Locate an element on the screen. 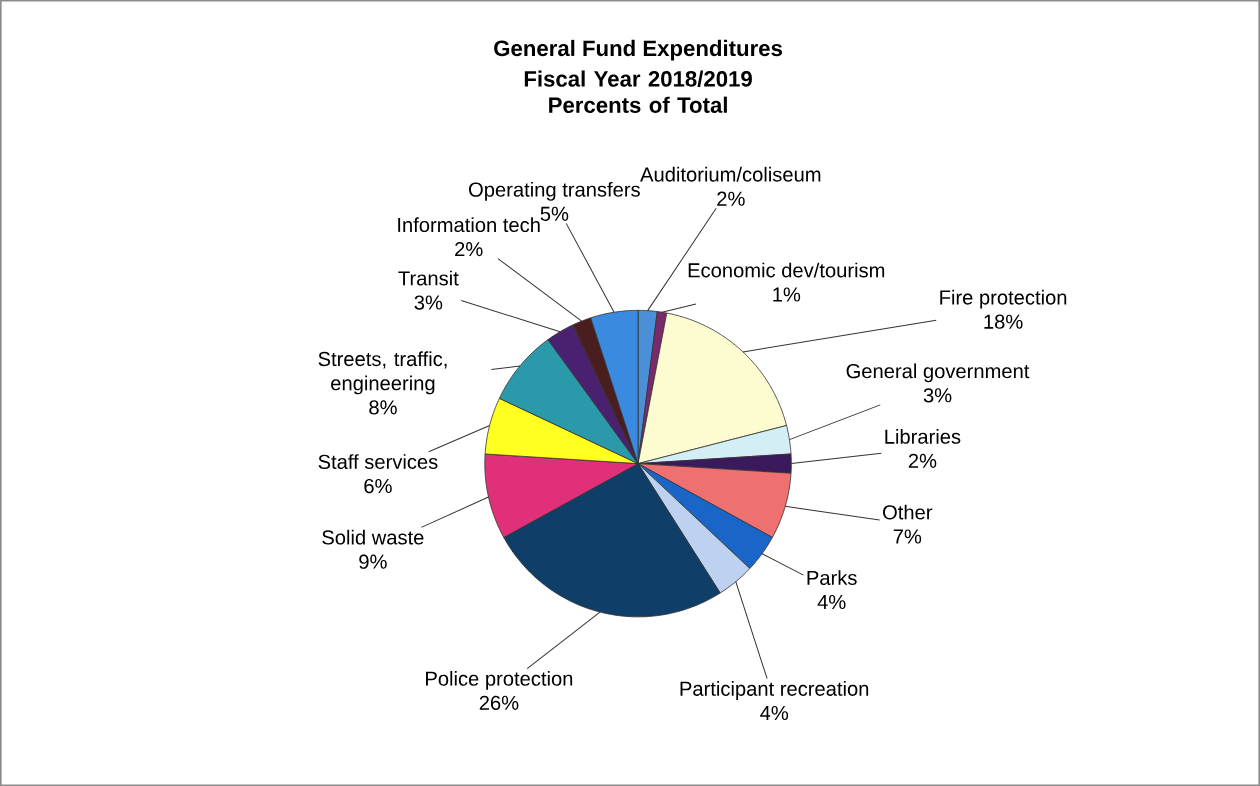  chart-subtitle: Fiscal Year 2018/2019 Percents of Total is located at coordinates (638, 91).